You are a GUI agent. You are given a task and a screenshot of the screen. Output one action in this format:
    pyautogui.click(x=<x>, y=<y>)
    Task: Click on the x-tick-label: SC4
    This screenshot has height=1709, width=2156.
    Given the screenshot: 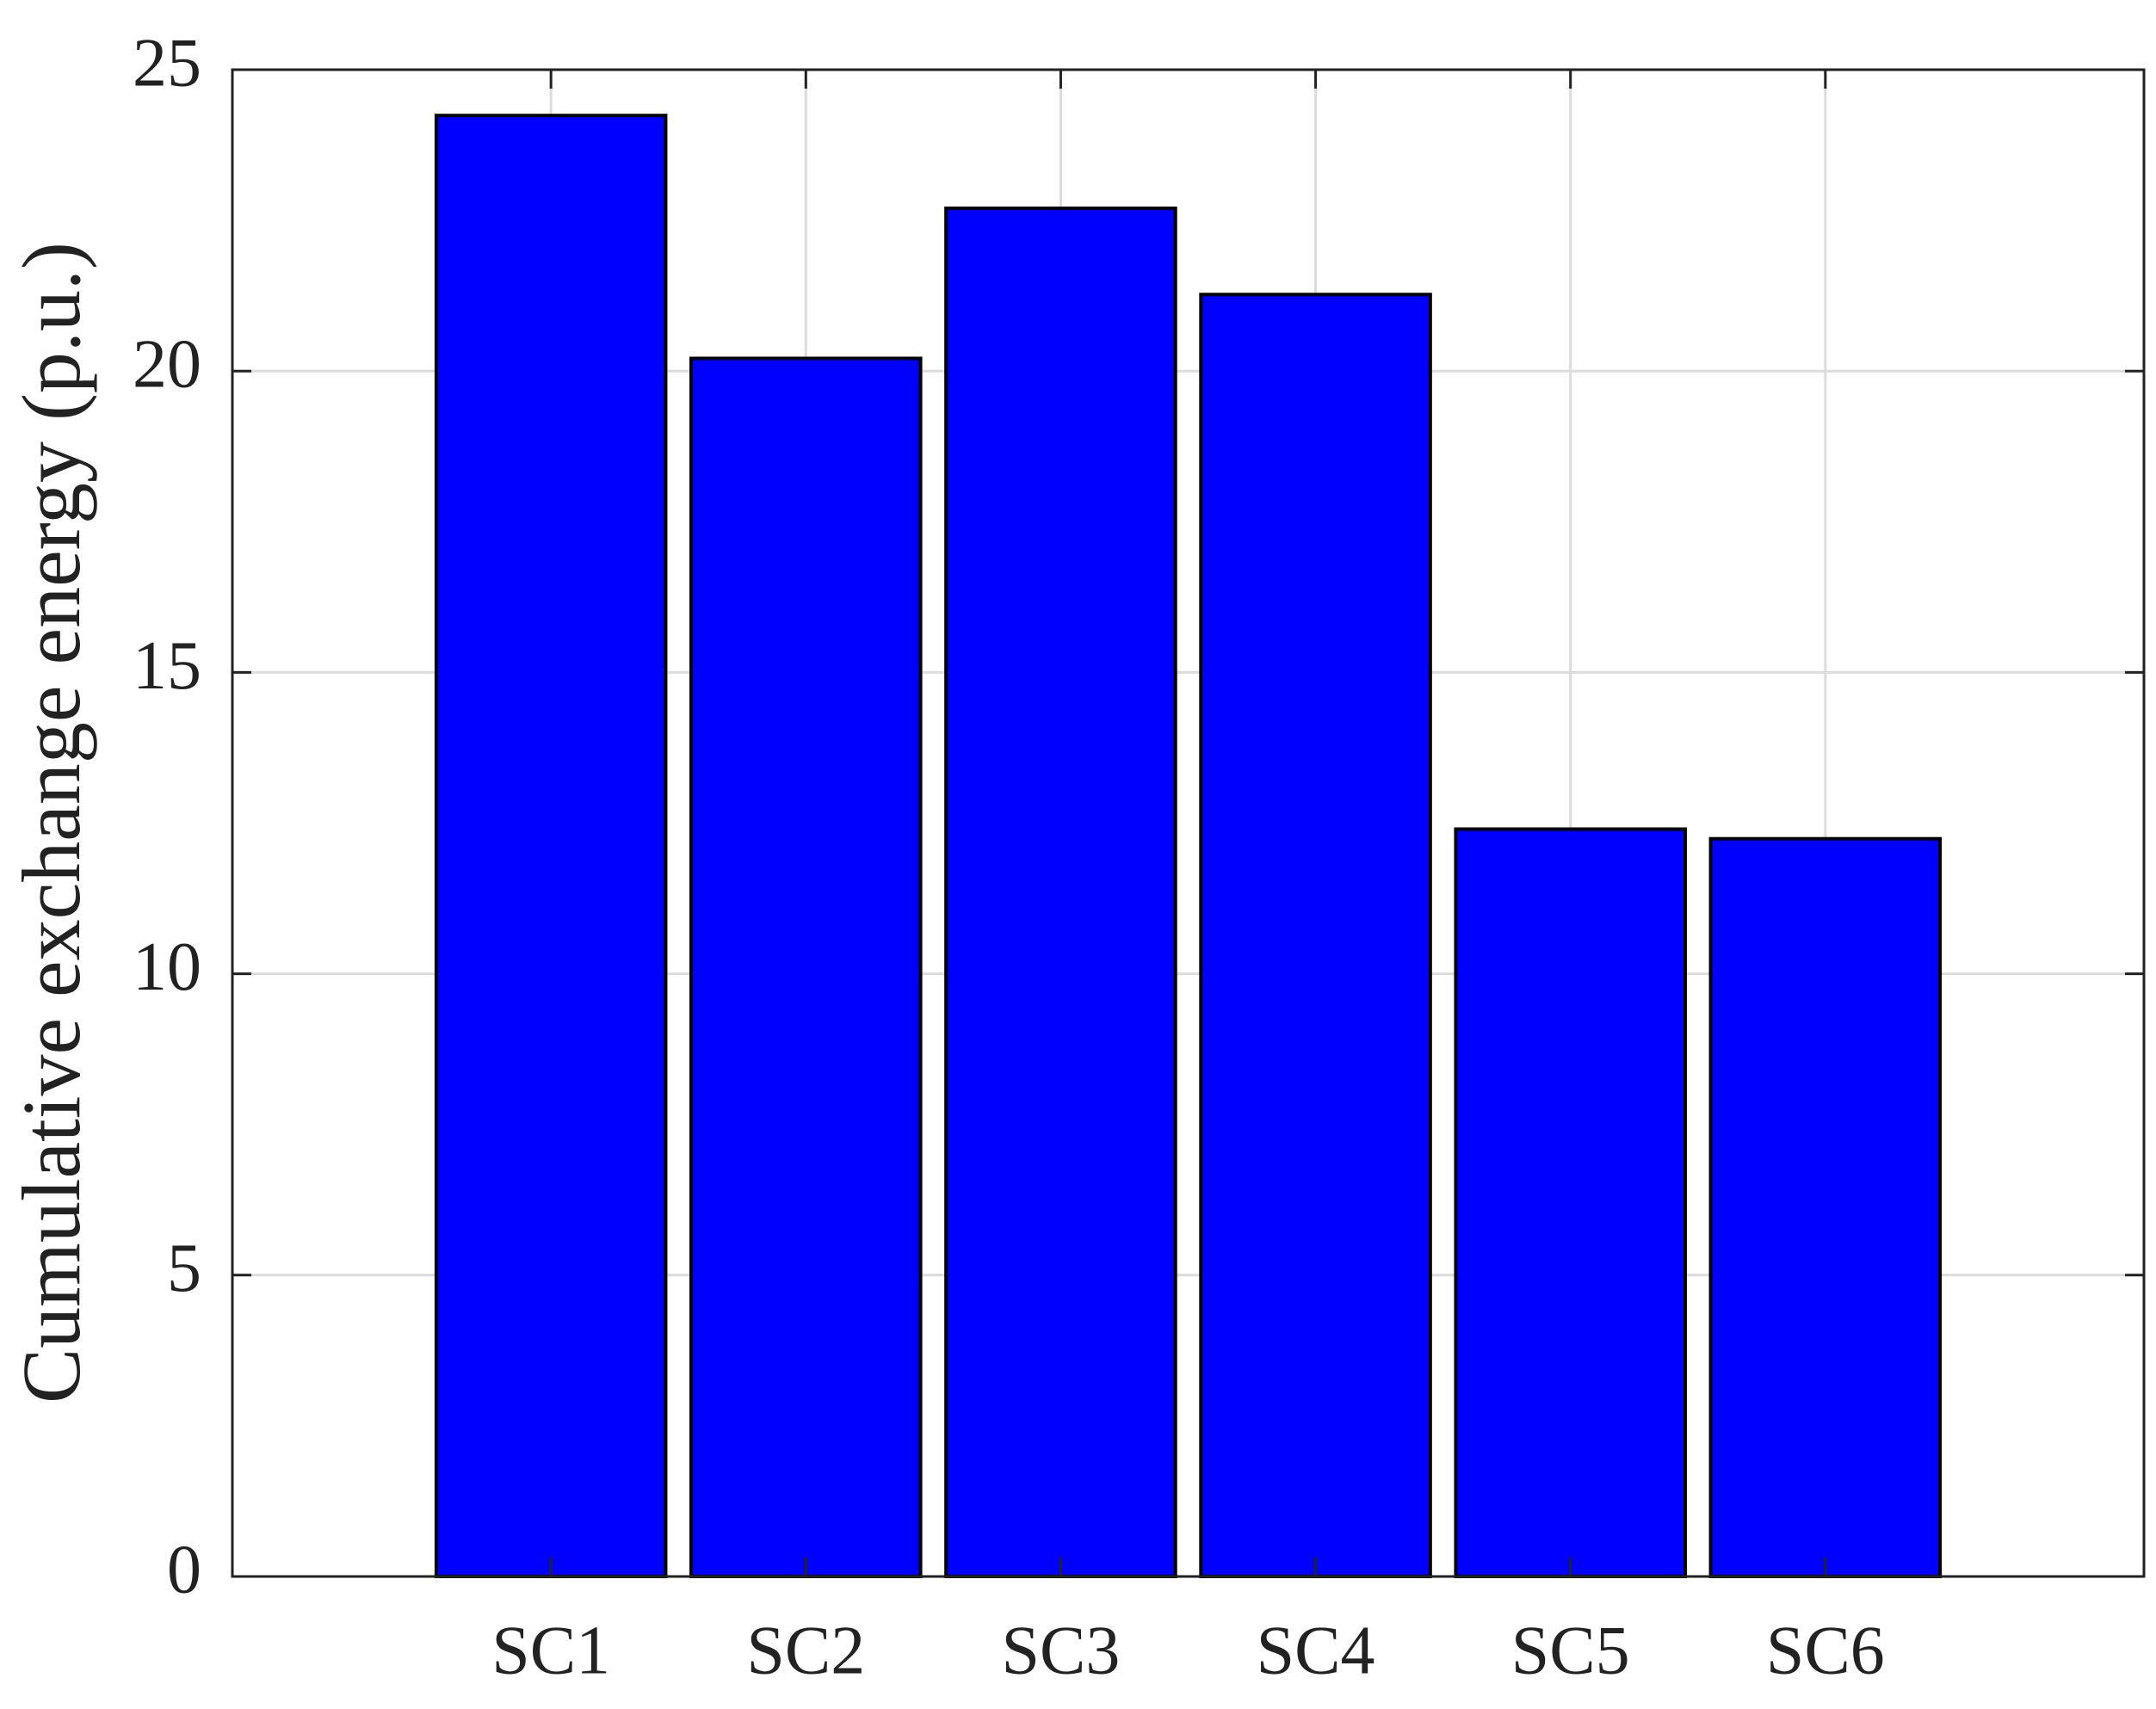 What is the action you would take?
    pyautogui.click(x=1316, y=1650)
    